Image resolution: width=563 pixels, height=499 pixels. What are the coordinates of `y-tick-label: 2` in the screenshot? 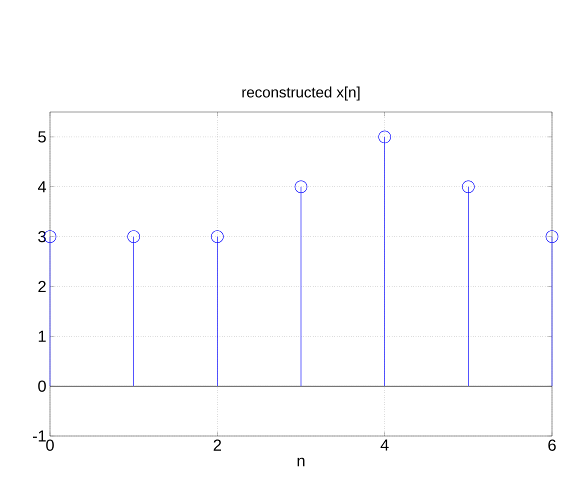 It's located at (42, 286).